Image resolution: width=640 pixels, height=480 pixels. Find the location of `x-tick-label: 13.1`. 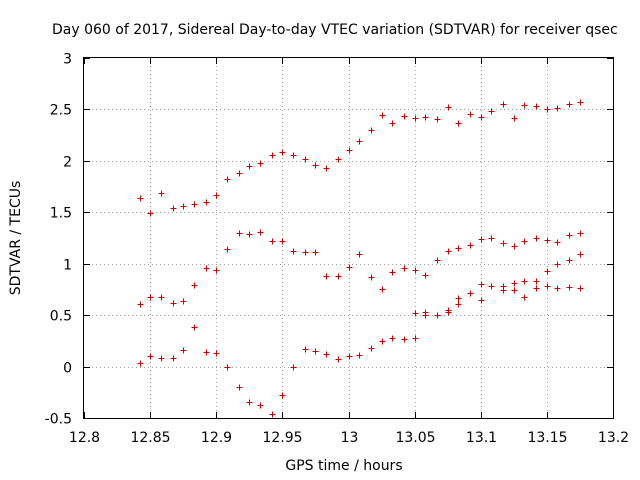

x-tick-label: 13.1 is located at coordinates (481, 438).